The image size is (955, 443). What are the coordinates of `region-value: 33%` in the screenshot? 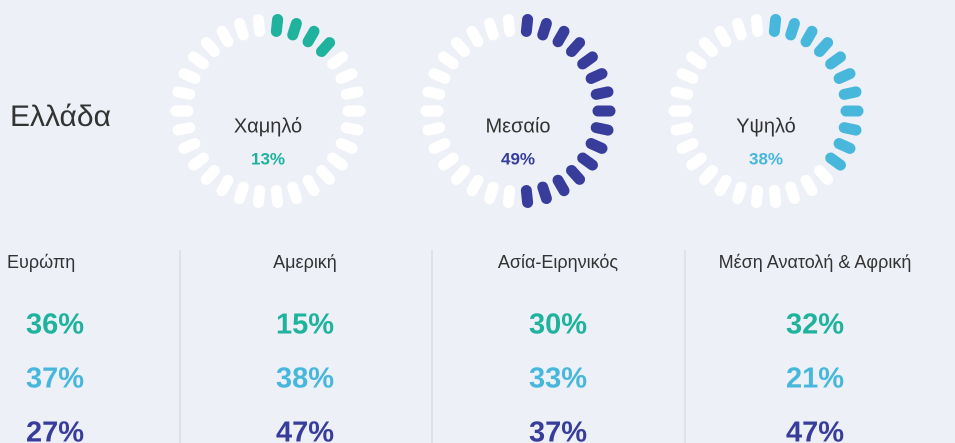 It's located at (558, 379).